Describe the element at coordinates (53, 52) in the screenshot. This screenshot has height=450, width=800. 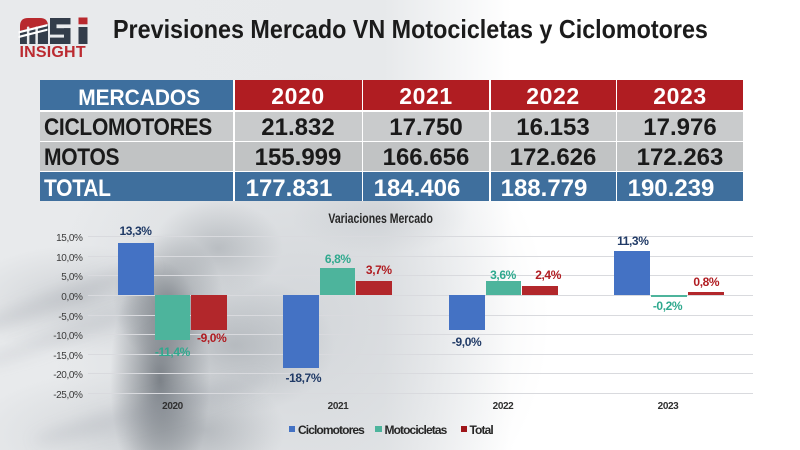
I see `svg-text: INSIGHT` at that location.